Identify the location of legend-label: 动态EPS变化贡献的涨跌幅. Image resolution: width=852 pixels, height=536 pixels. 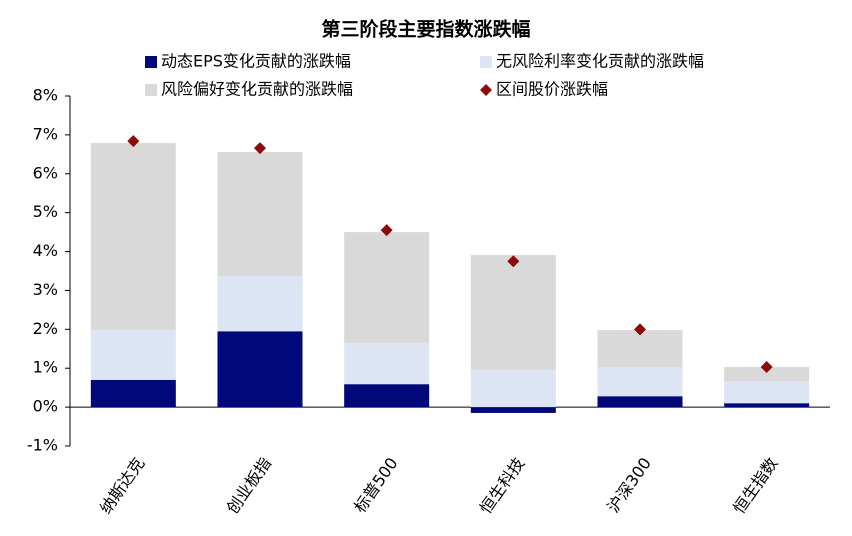
(256, 61).